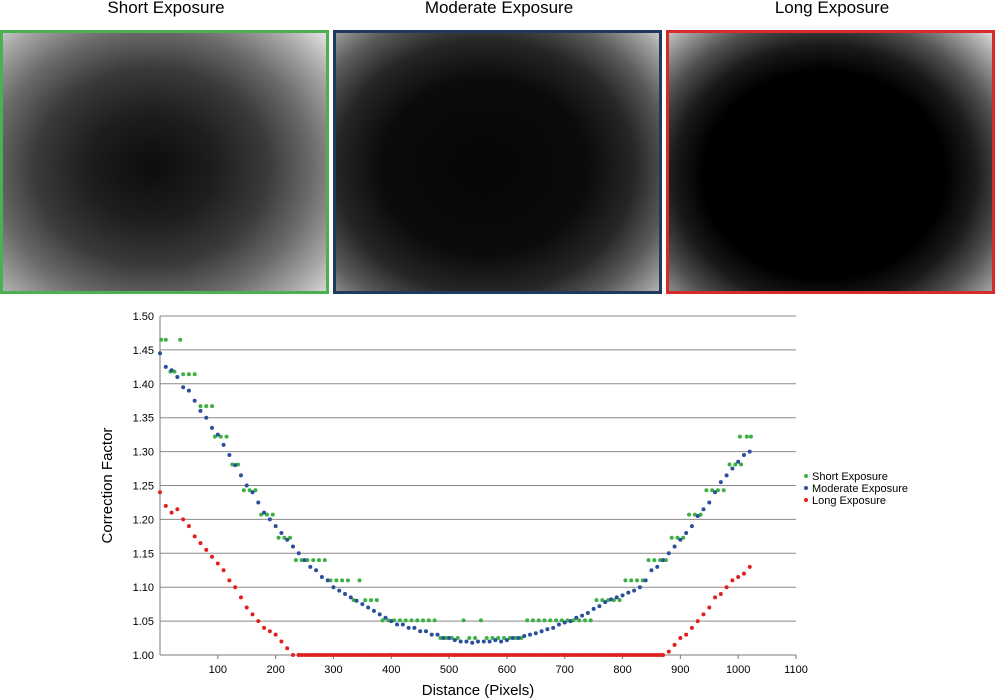 The width and height of the screenshot is (1000, 699). What do you see at coordinates (806, 476) in the screenshot?
I see `legend-marker` at bounding box center [806, 476].